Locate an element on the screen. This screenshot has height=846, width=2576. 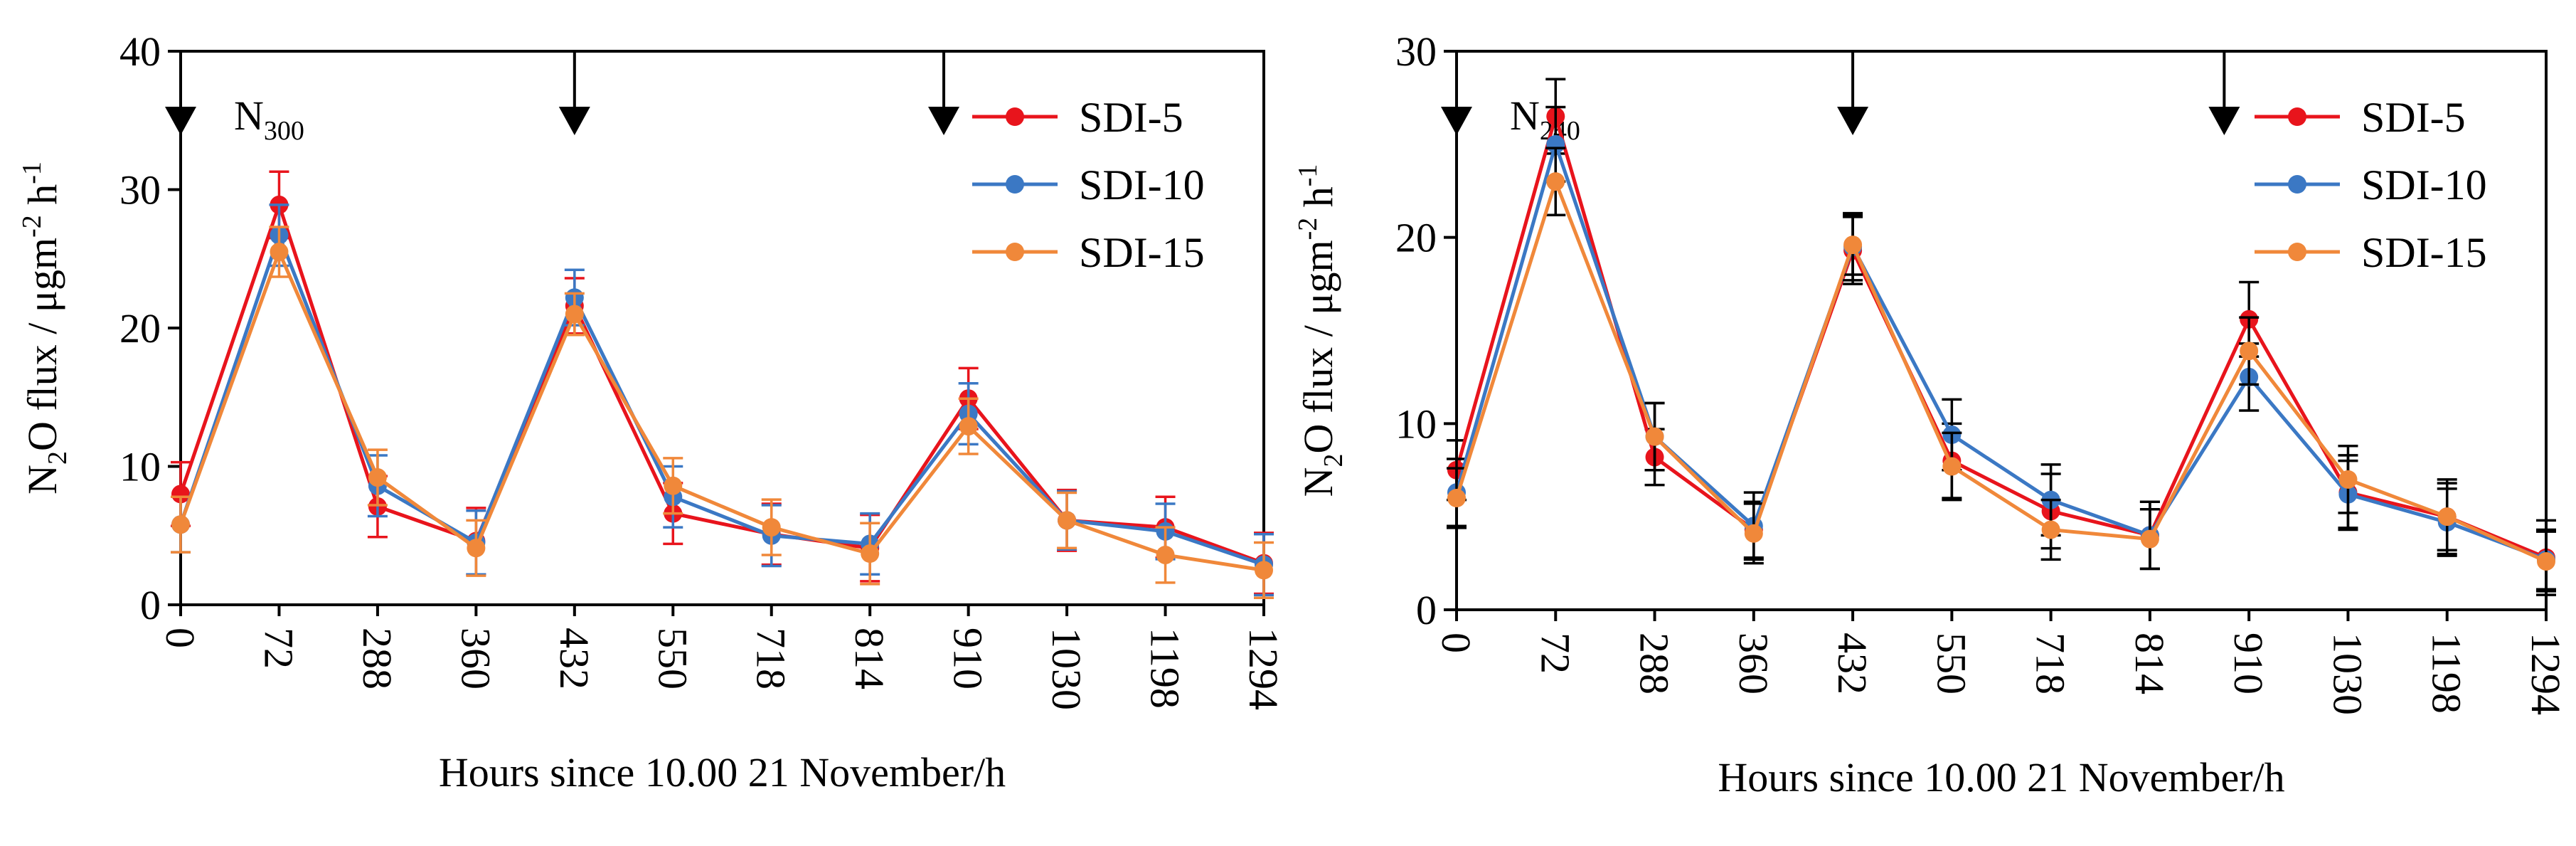
annotation-sub: 300 is located at coordinates (284, 131).